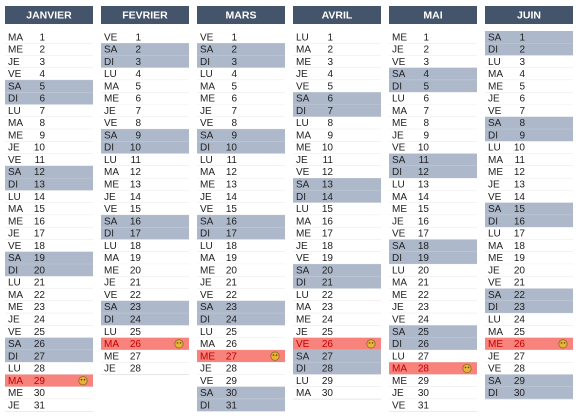 The image size is (580, 416). What do you see at coordinates (136, 369) in the screenshot?
I see `day-number: 28` at bounding box center [136, 369].